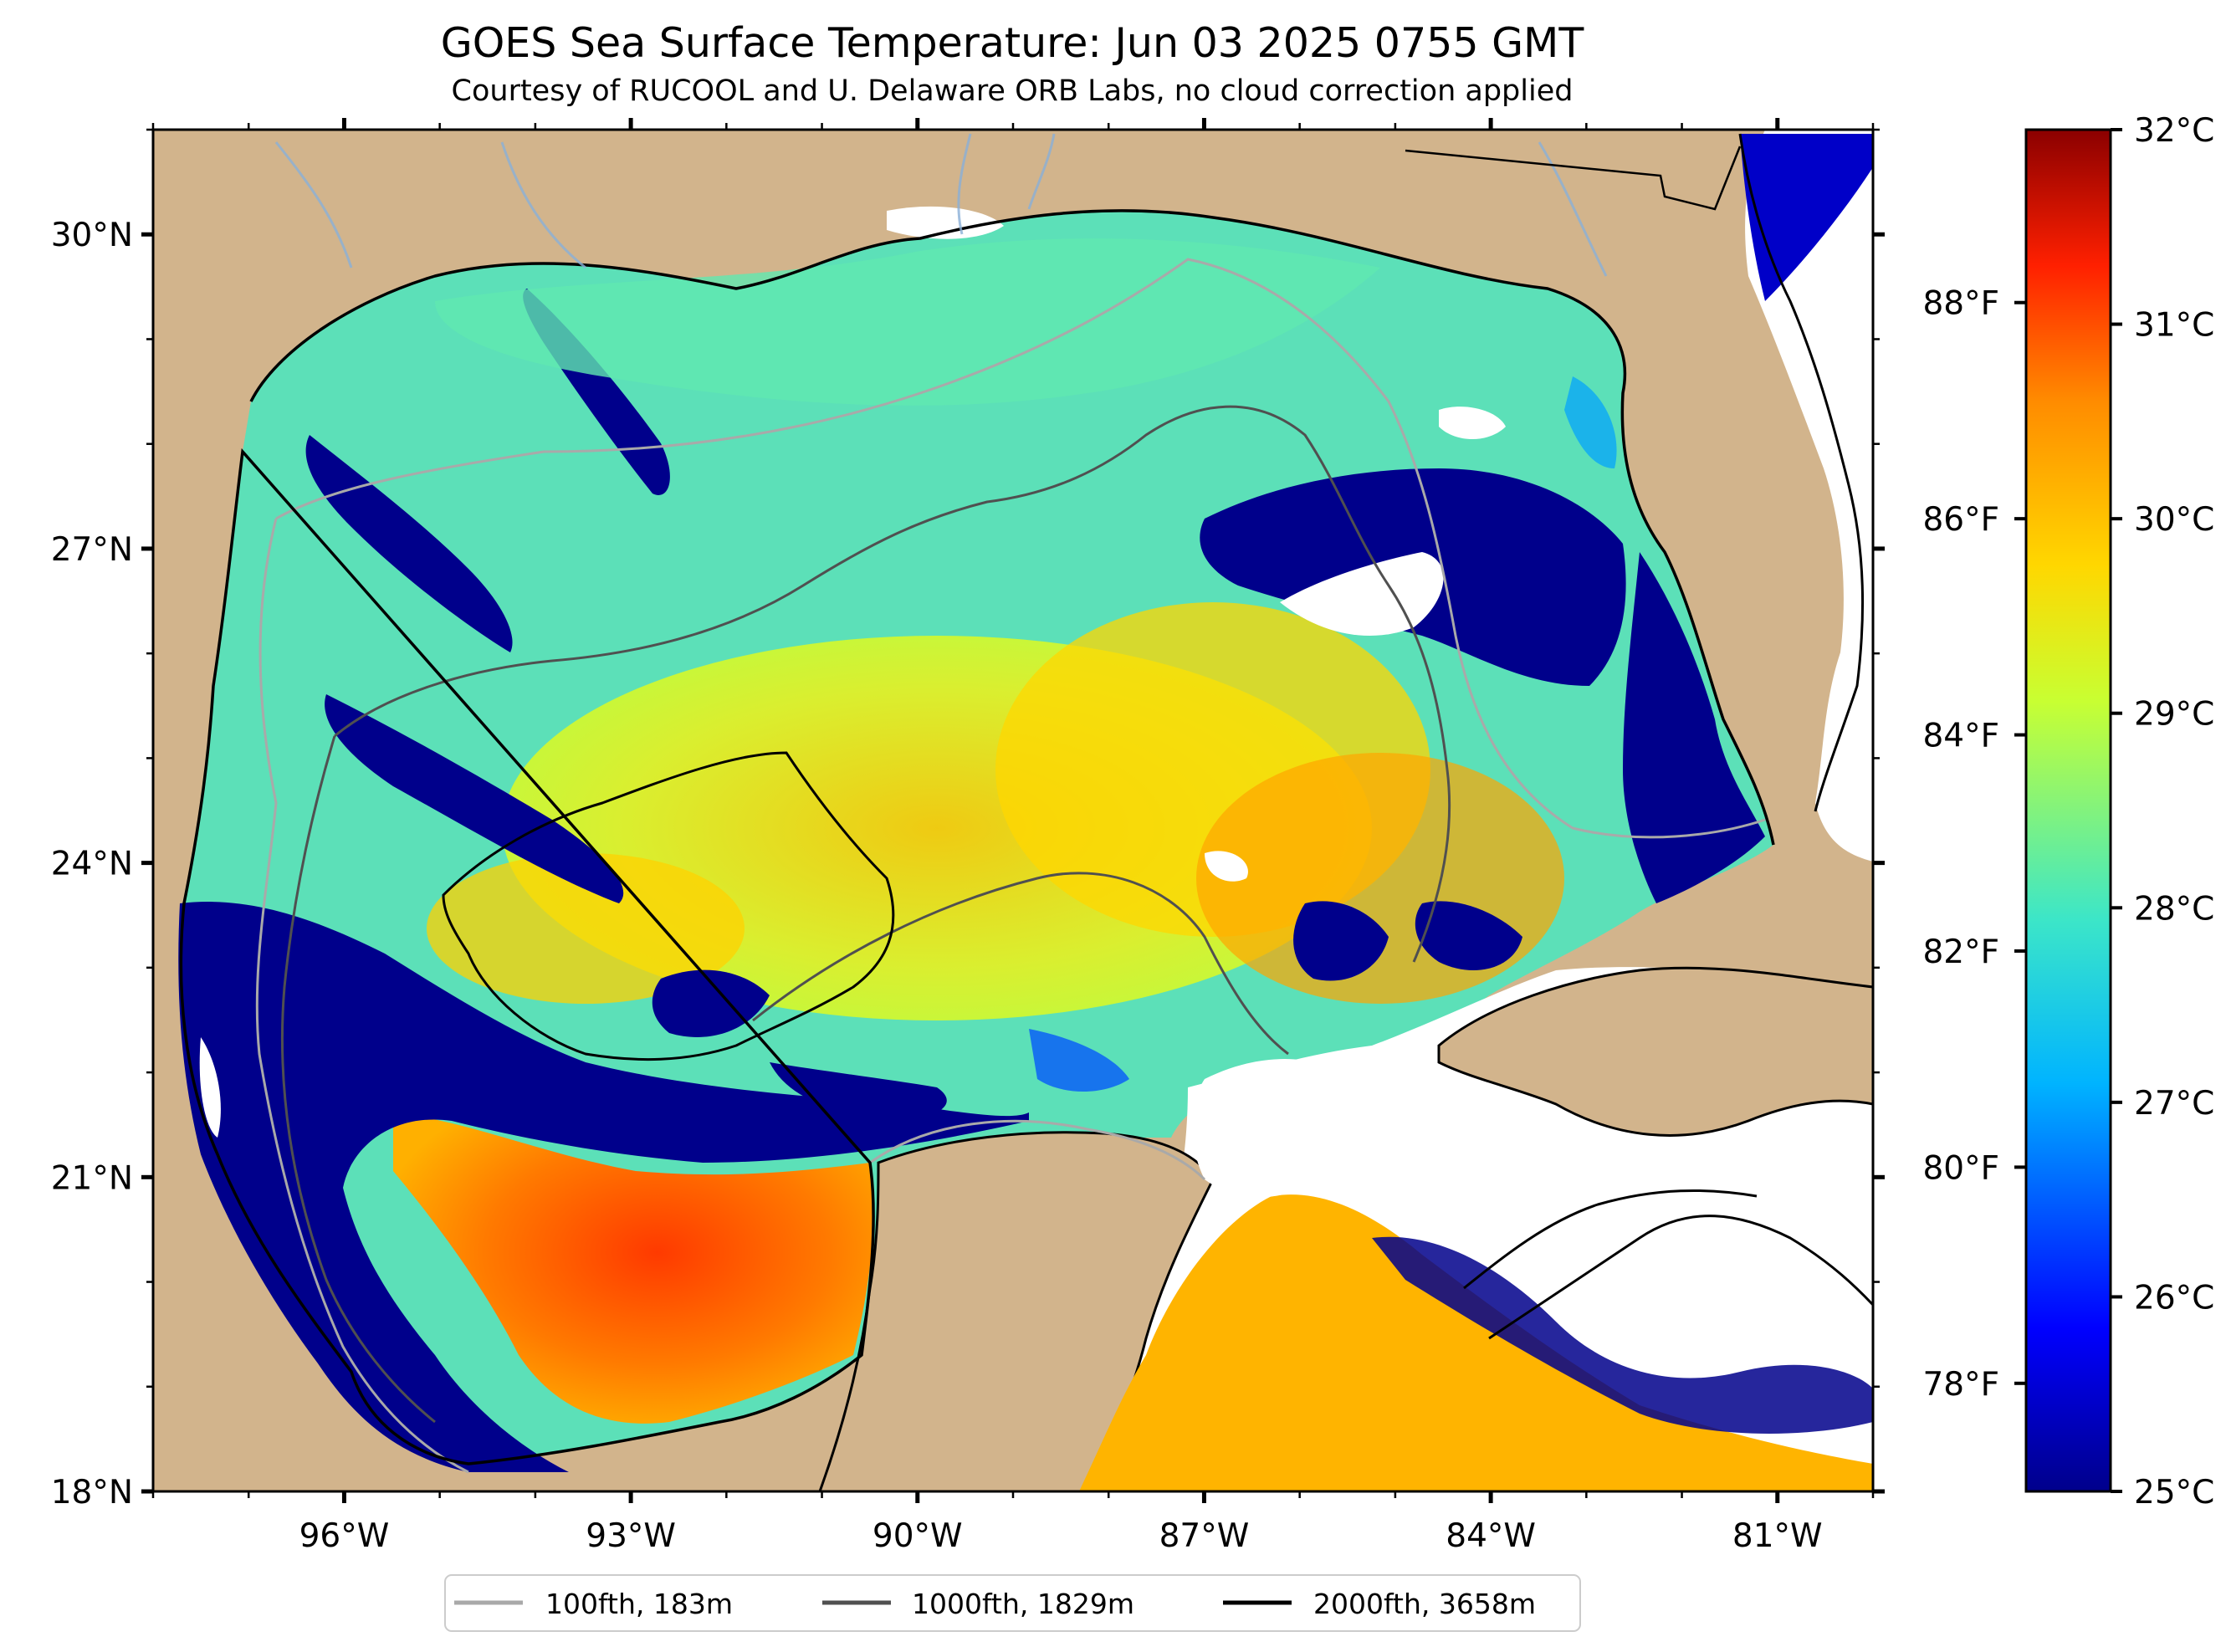 The width and height of the screenshot is (2226, 1652). I want to click on celsius-scale: 25°C 26°C 27°C 28°C 29°C 30°C 31°C 32°C, so click(2162, 811).